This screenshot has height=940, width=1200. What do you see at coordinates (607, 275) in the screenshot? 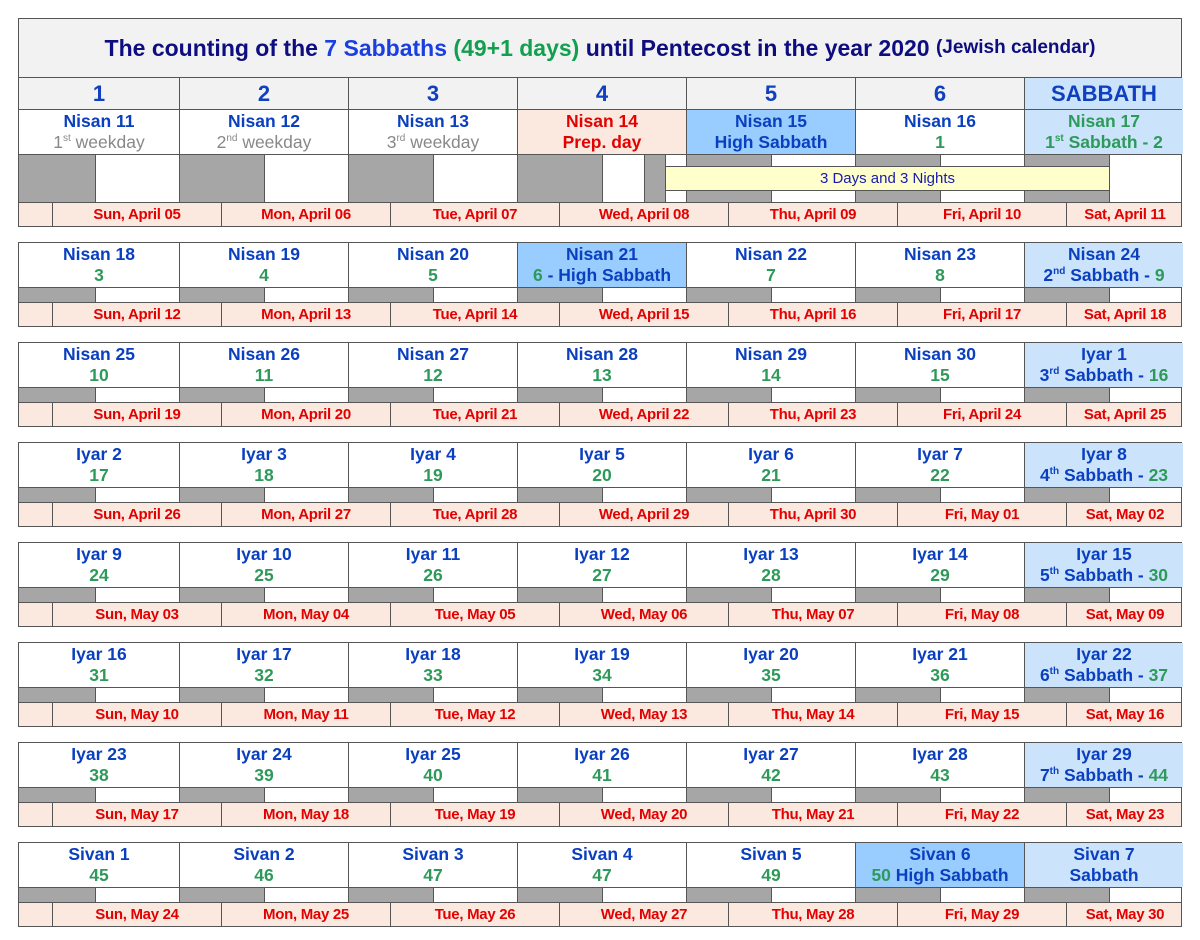
I see `day-count-part: - High Sabbath` at bounding box center [607, 275].